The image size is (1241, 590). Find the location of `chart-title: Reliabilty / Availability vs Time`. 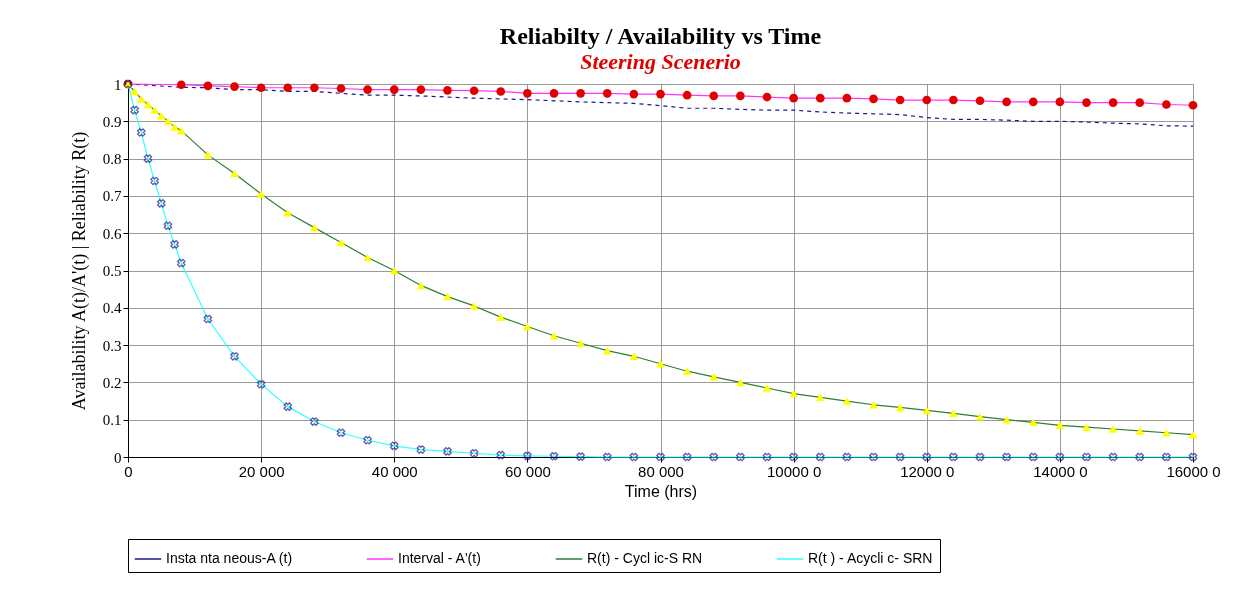

chart-title: Reliabilty / Availability vs Time is located at coordinates (660, 36).